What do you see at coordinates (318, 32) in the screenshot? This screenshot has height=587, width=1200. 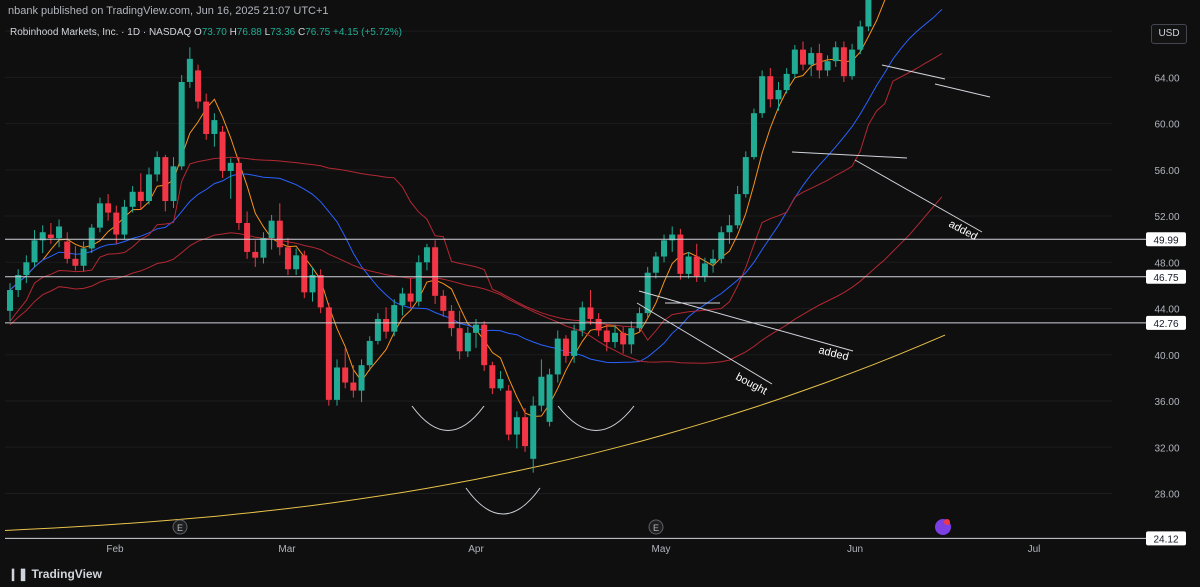 I see `close-value: 76.75` at bounding box center [318, 32].